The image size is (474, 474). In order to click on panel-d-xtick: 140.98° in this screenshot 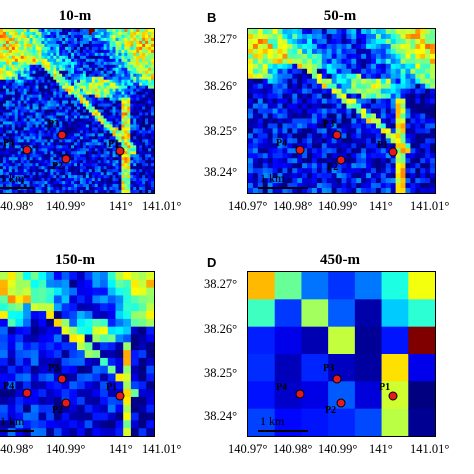, I will do `click(293, 449)`.